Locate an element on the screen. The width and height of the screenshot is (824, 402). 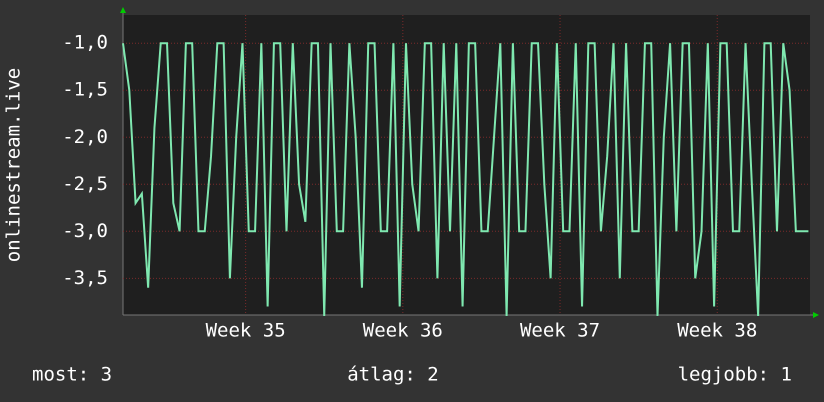
x-tick-label: Week 37 is located at coordinates (560, 331).